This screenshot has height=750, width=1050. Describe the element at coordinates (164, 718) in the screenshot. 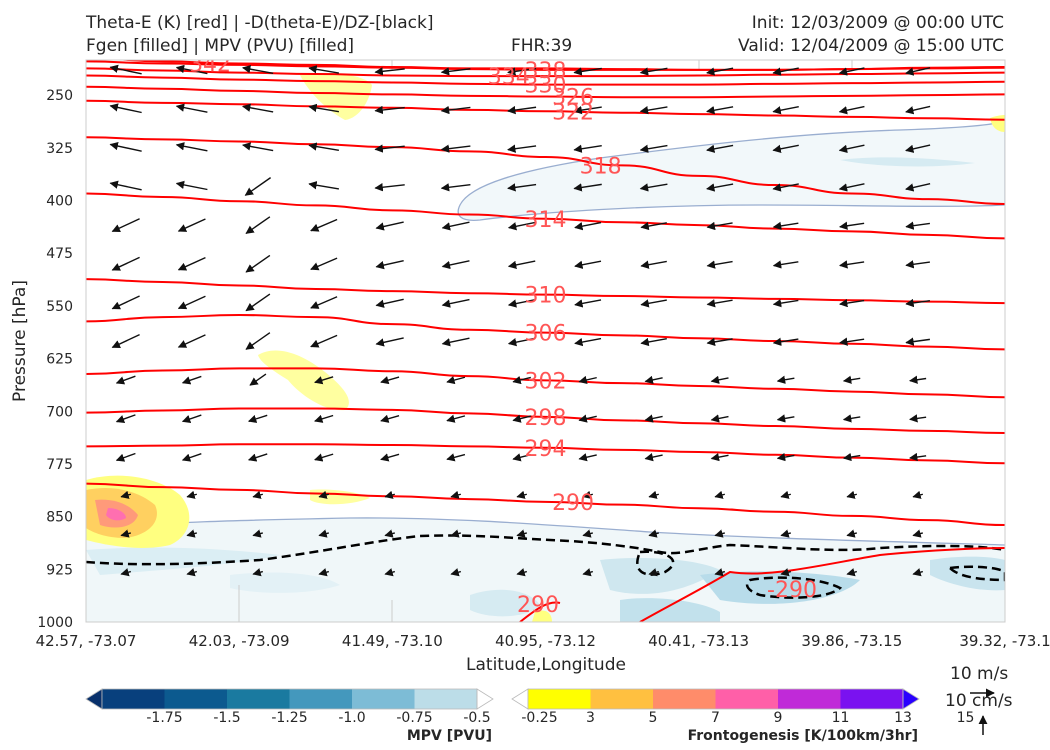

I see `colorbar-tick-label: -1.75` at that location.